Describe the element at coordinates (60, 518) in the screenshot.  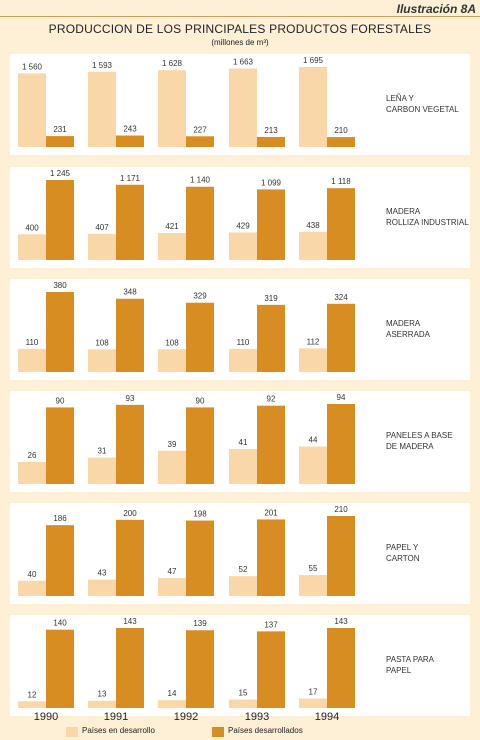
I see `data-label: 186` at that location.